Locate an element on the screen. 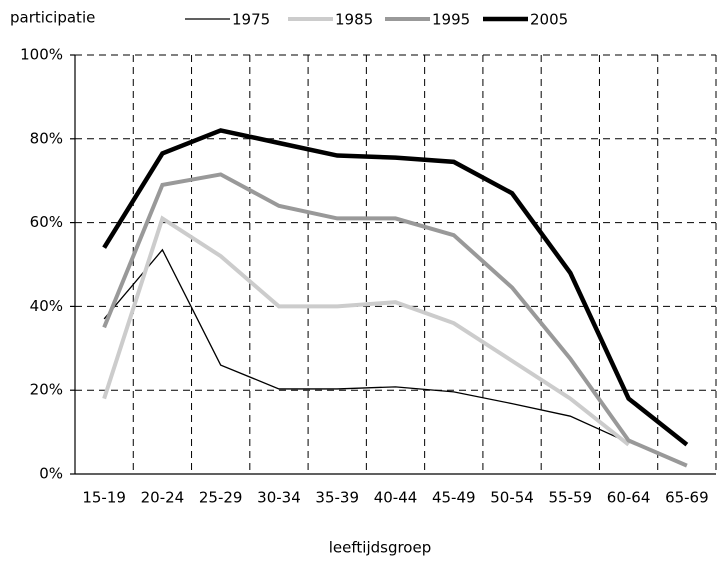  y-tick-label: 20% is located at coordinates (46, 390).